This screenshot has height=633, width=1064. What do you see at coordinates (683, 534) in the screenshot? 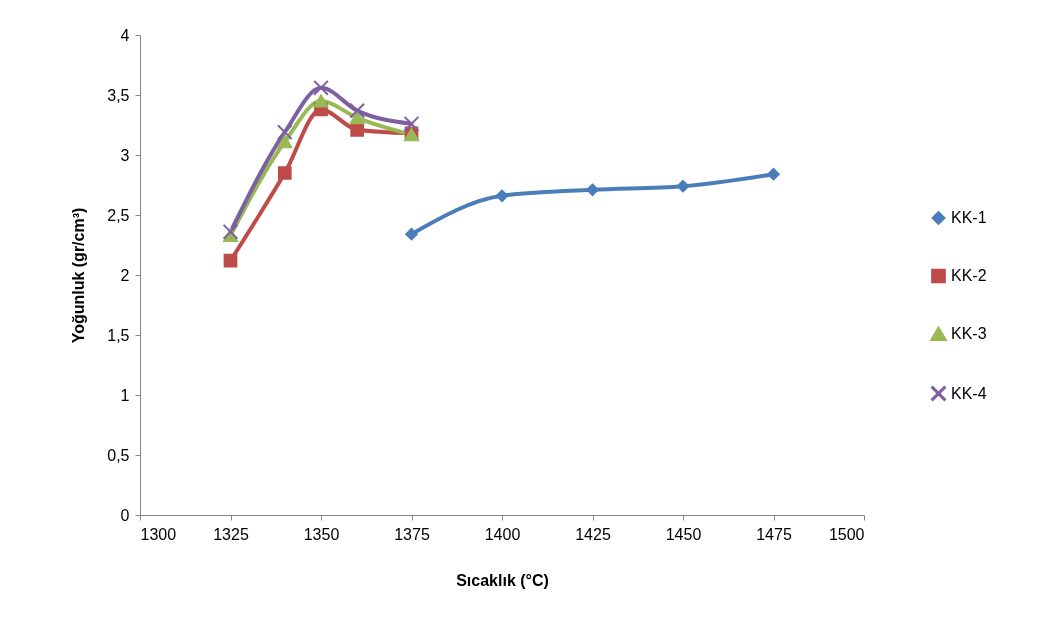
I see `x-tick-label: 1450` at bounding box center [683, 534].